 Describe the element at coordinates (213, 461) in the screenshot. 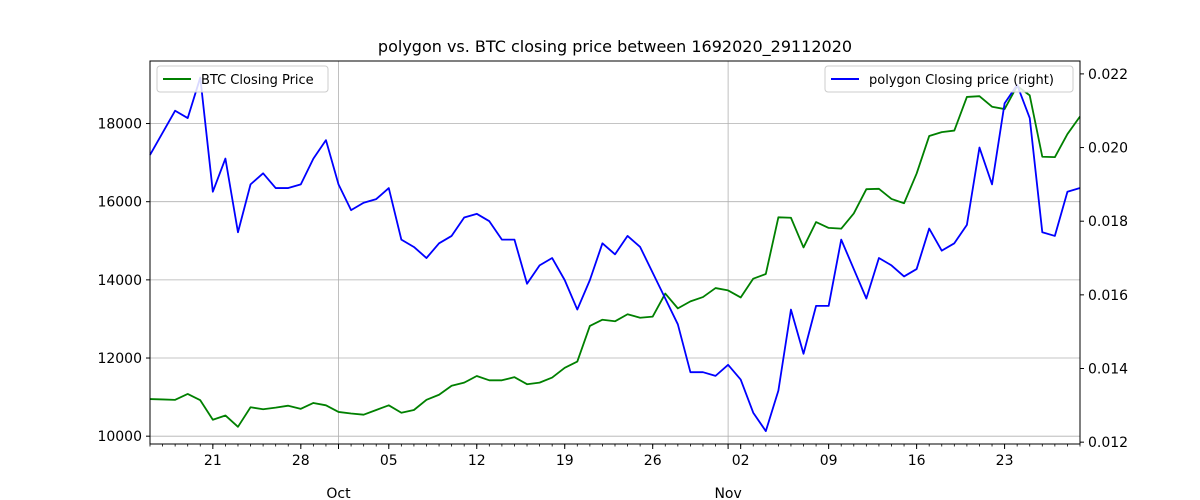

I see `x-tick-label-0: 21` at that location.